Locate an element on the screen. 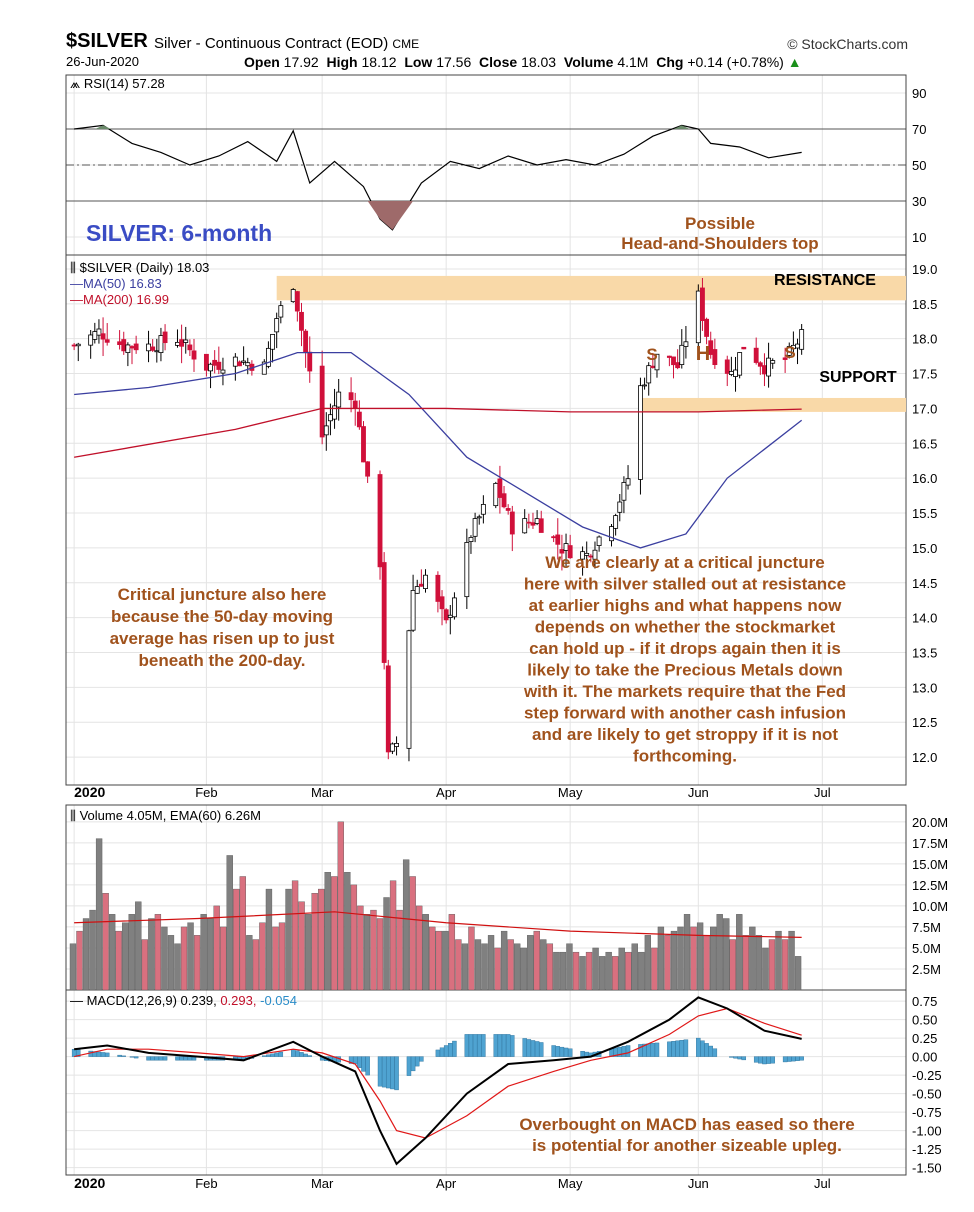  rsi-overbought-fill is located at coordinates (103, 127).